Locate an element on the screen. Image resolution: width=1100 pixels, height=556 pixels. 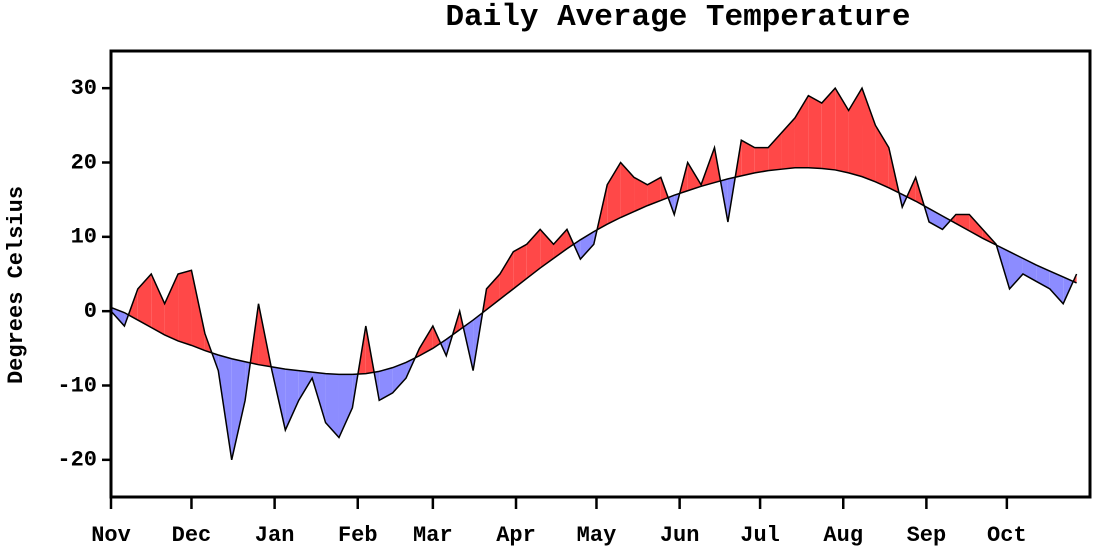
y-tick-label: -20 is located at coordinates (77, 460).